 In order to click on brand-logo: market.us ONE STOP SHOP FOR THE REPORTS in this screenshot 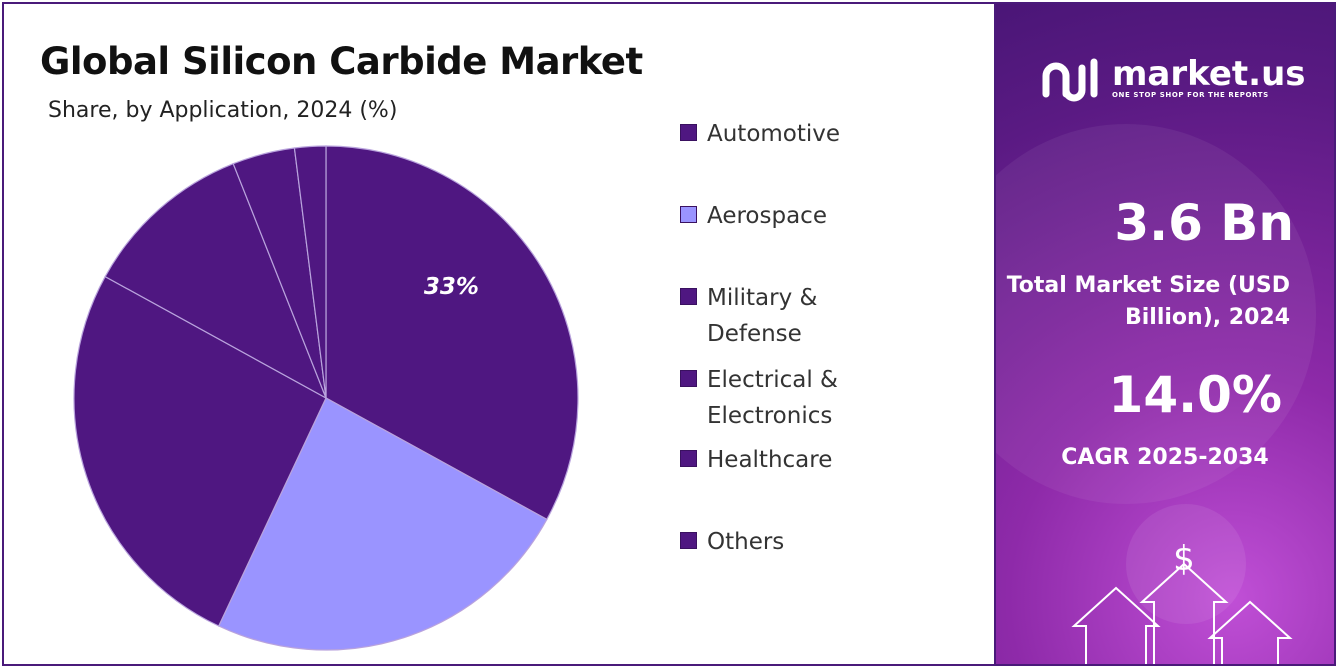, I will do `click(1173, 78)`.